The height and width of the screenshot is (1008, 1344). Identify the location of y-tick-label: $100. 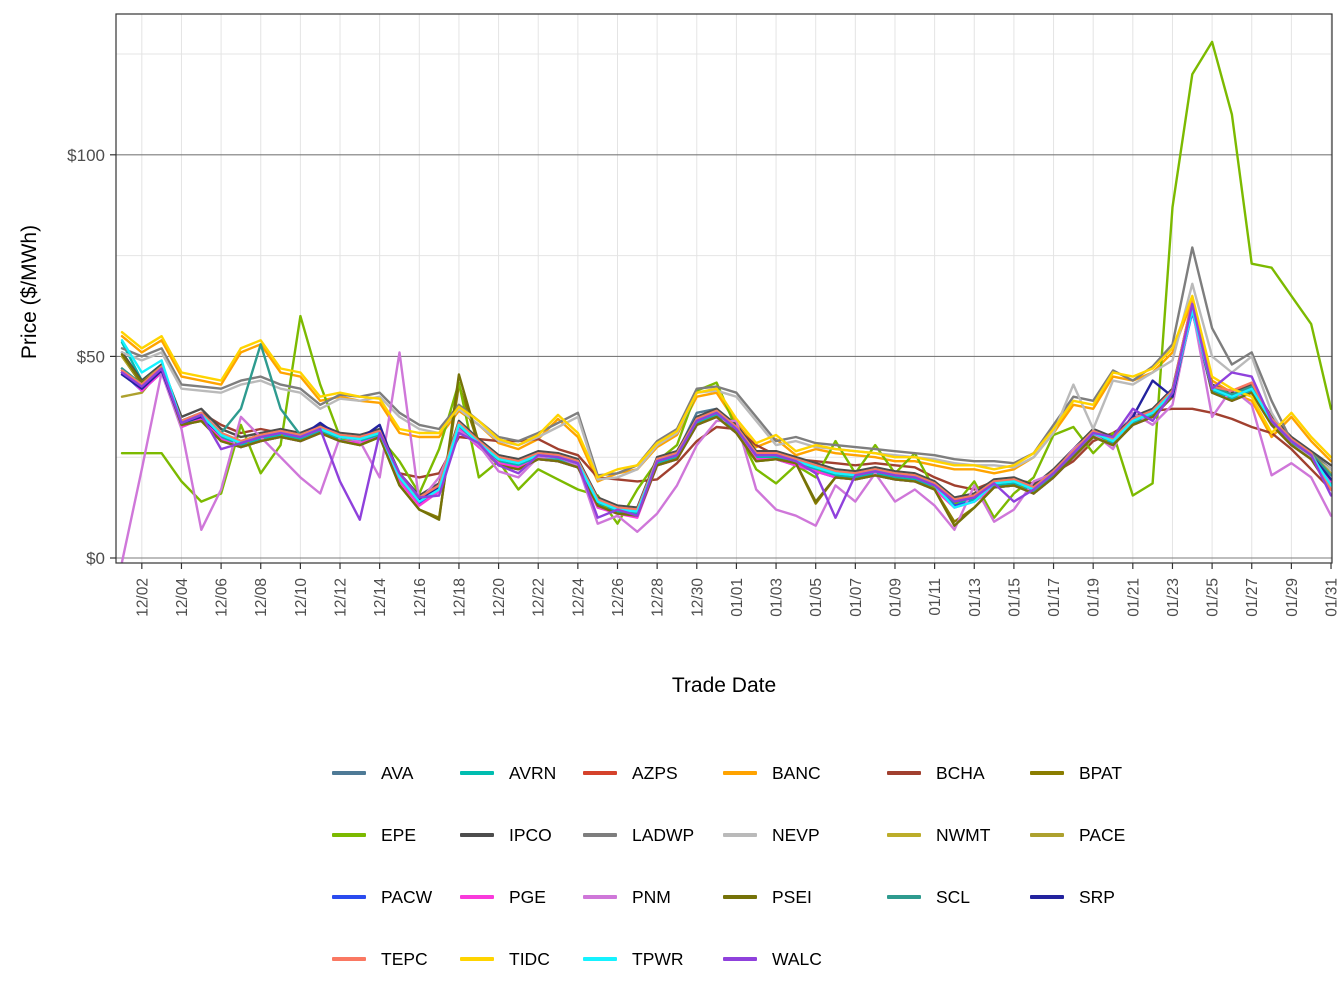
(86, 155).